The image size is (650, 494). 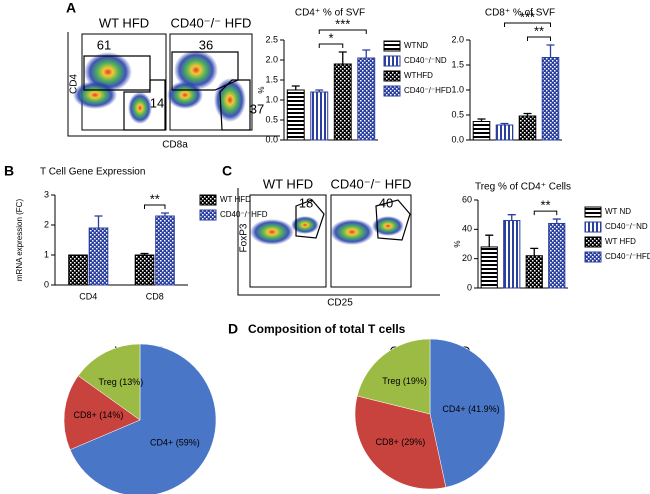 What do you see at coordinates (211, 22) in the screenshot?
I see `flow-title: CD40⁻/⁻ HFD` at bounding box center [211, 22].